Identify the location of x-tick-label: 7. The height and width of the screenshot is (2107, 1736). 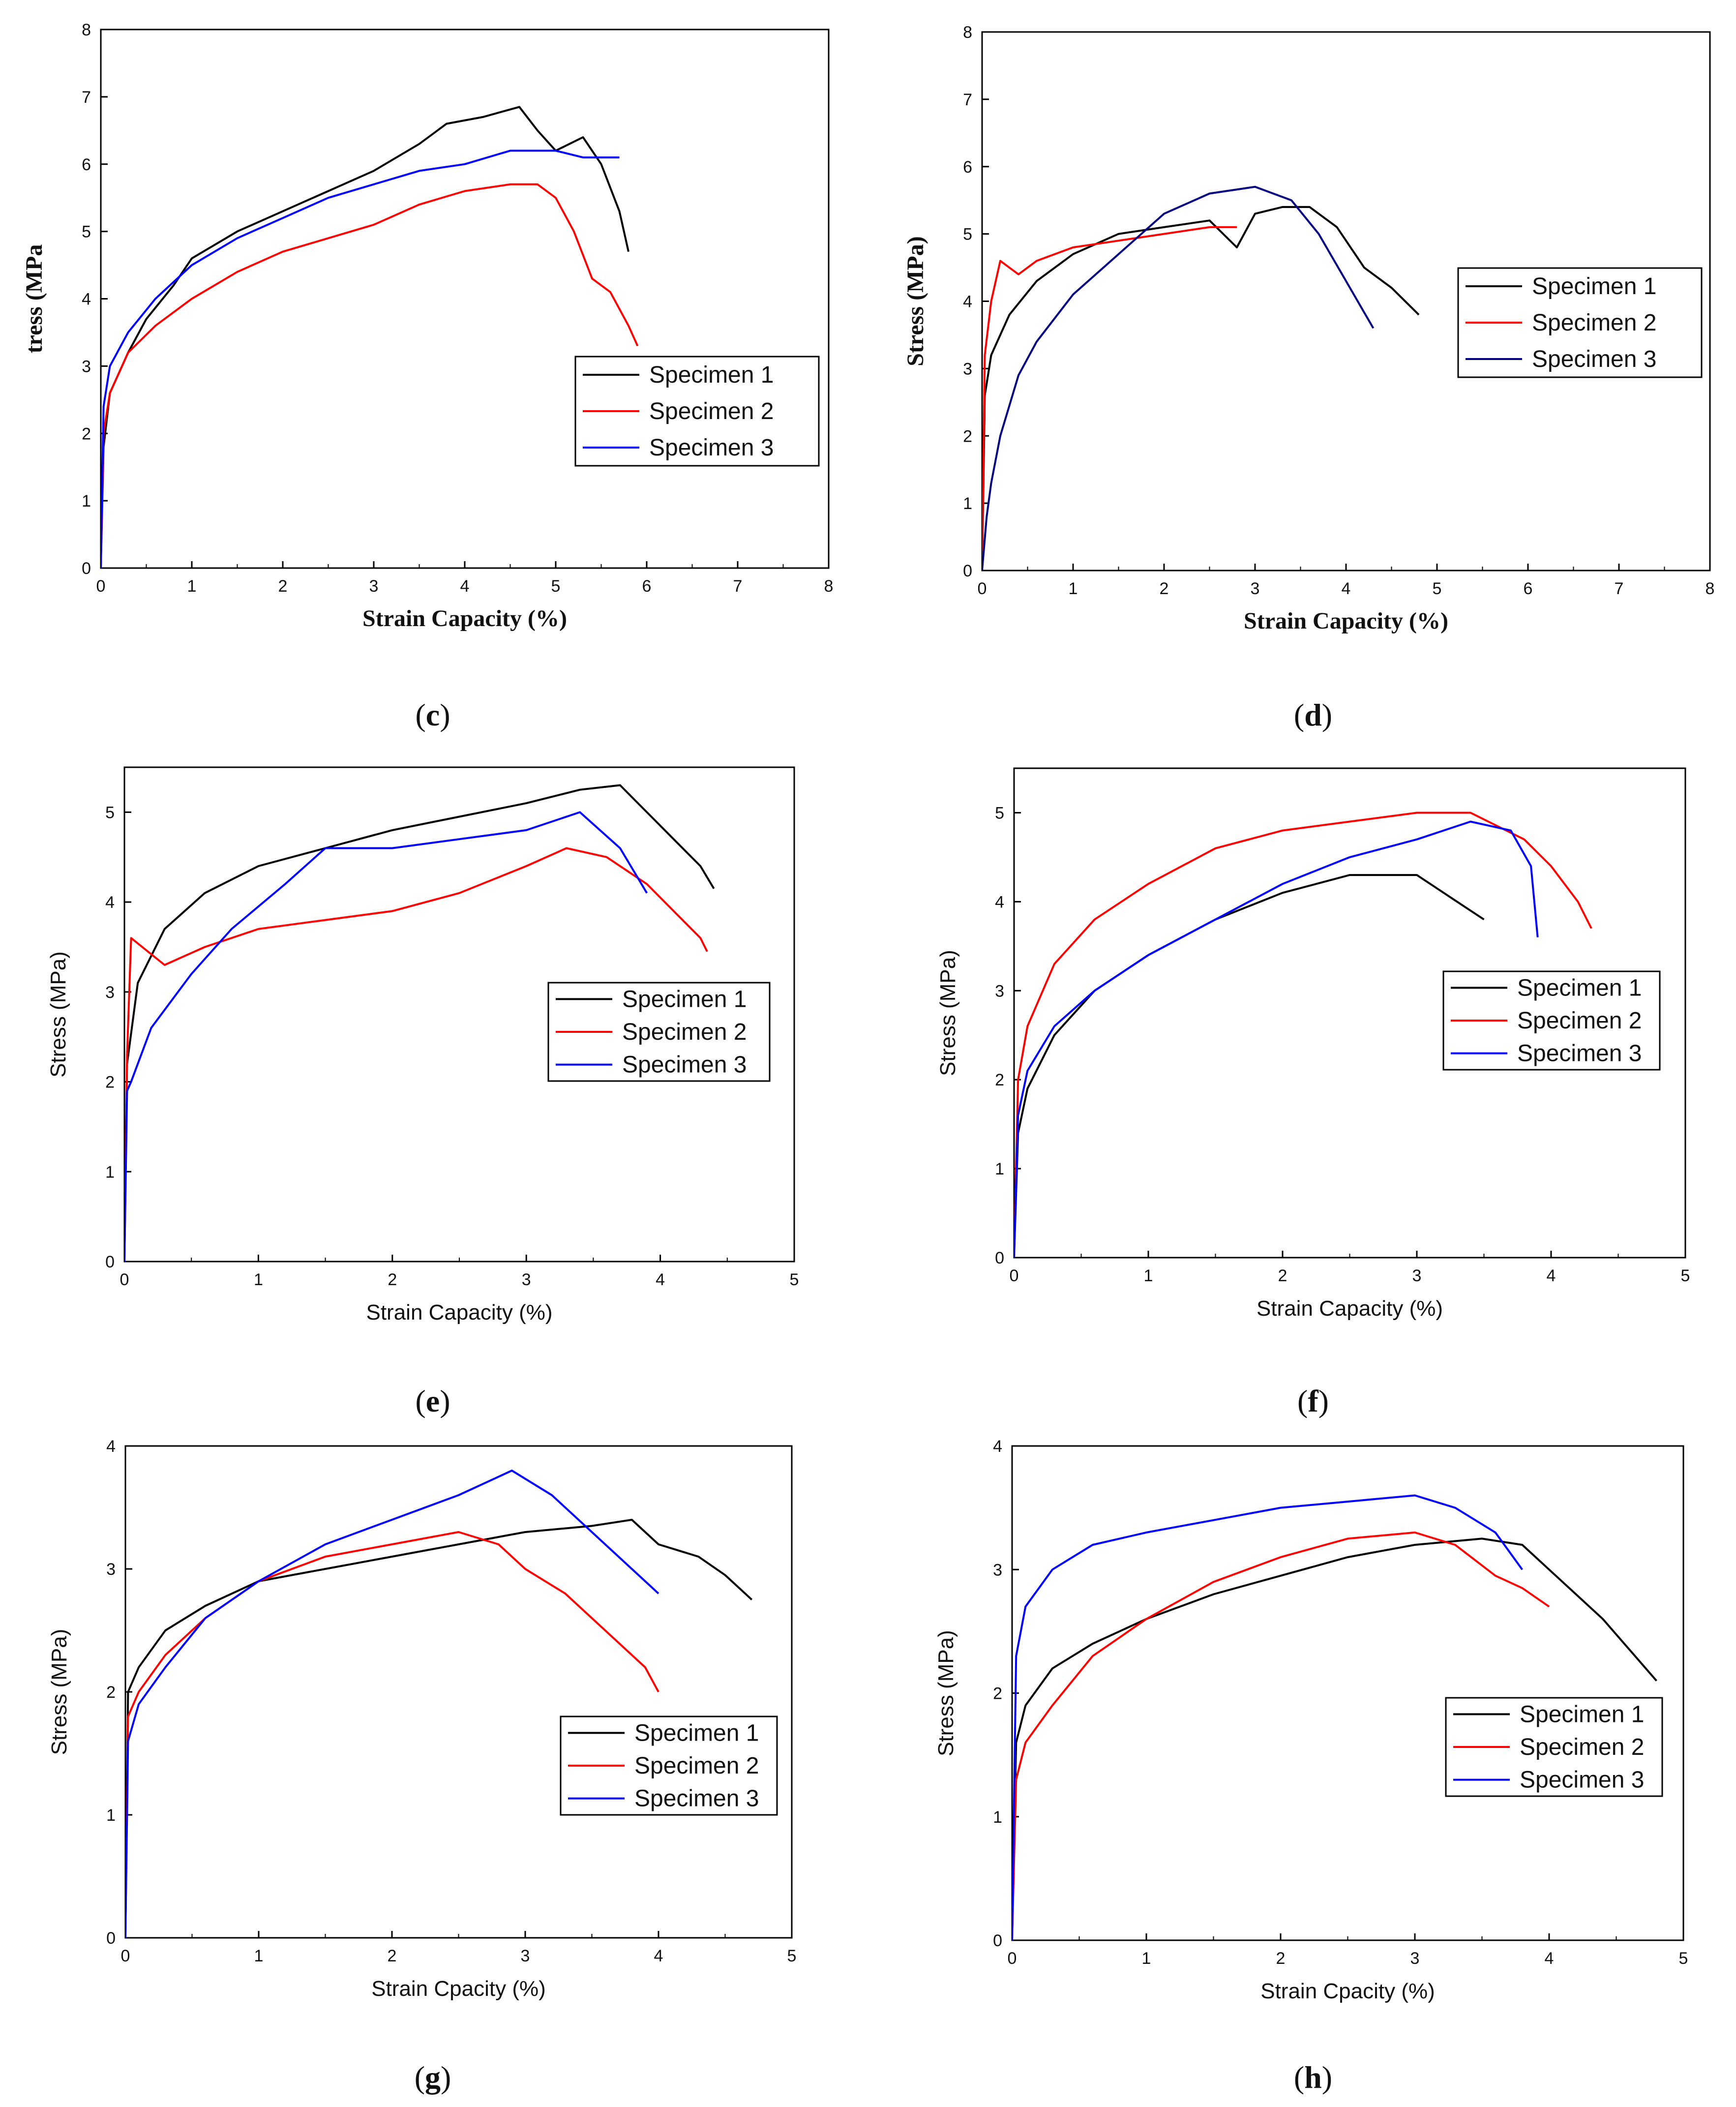
(1619, 588).